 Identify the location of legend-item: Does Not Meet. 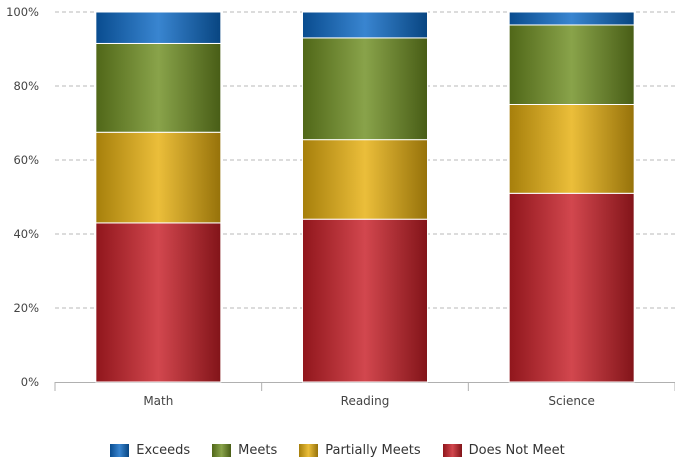
(503, 450).